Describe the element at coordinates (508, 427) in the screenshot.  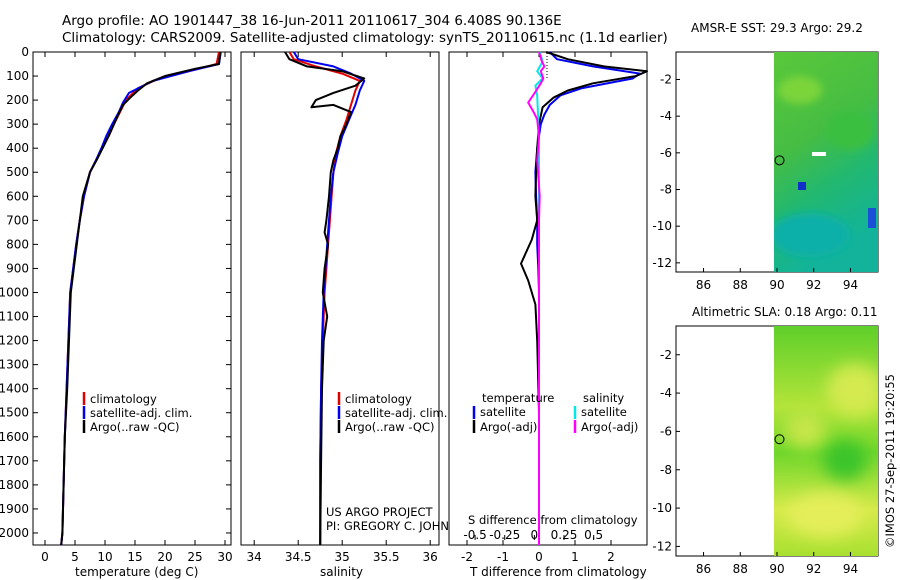
I see `legend-label-temp-argo: Argo(-adj)` at that location.